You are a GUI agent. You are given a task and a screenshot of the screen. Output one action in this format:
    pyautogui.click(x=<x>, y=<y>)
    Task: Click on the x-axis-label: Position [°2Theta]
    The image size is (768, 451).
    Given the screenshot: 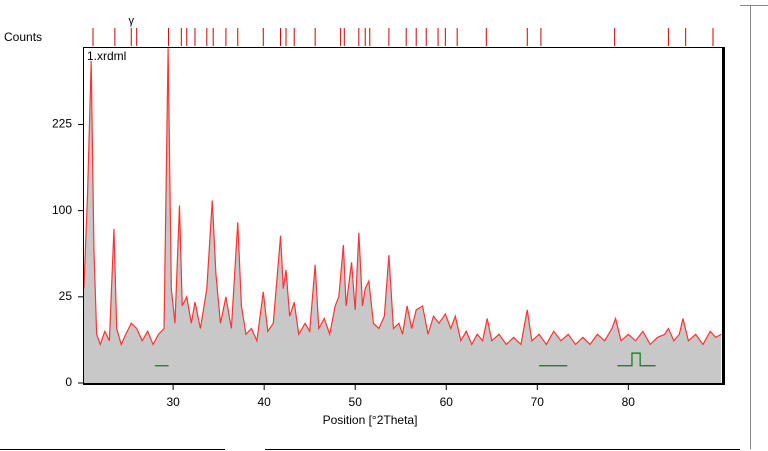 What is the action you would take?
    pyautogui.click(x=370, y=420)
    